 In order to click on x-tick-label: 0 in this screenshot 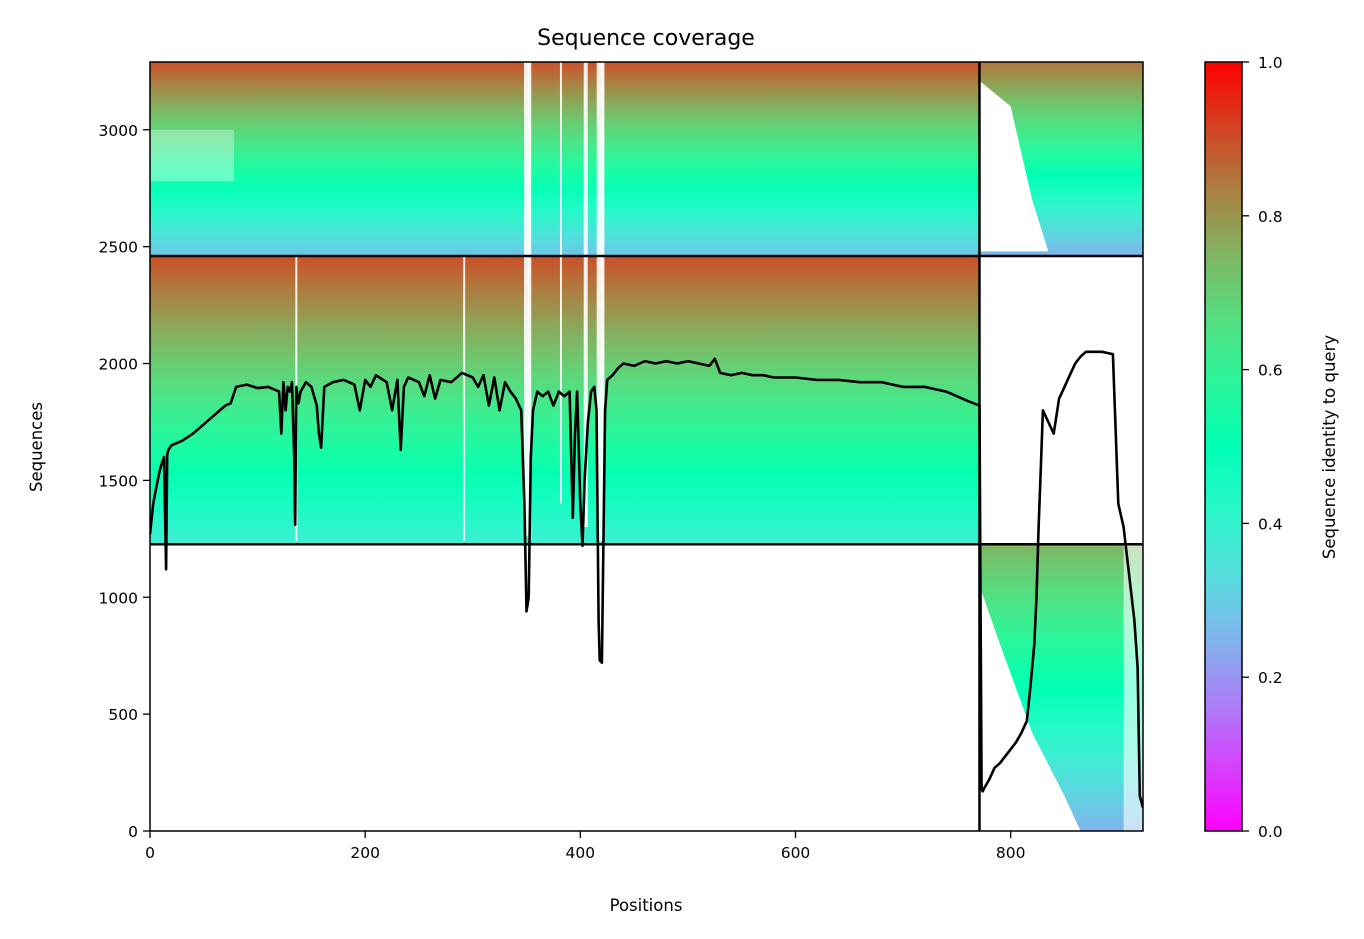, I will do `click(150, 853)`.